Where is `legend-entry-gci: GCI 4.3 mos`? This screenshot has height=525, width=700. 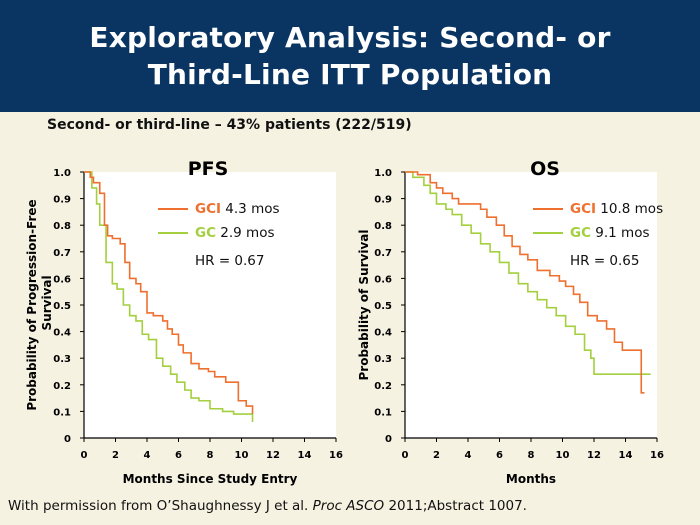
legend-entry-gci: GCI 4.3 mos is located at coordinates (237, 209).